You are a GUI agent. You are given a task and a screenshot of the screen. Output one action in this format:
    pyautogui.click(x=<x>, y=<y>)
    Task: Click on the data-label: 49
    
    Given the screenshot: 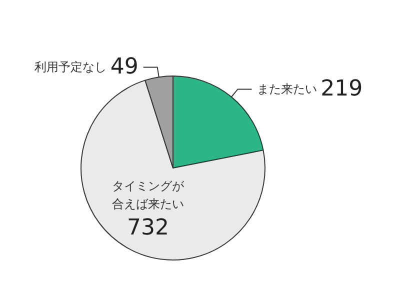 What is the action you would take?
    pyautogui.click(x=124, y=67)
    